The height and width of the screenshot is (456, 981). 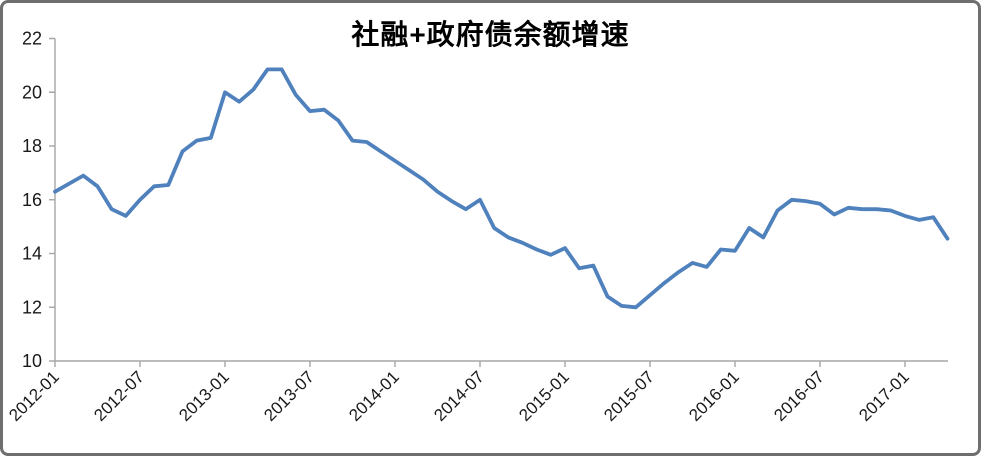 I want to click on x-tick-label: 2013-07, so click(x=289, y=396).